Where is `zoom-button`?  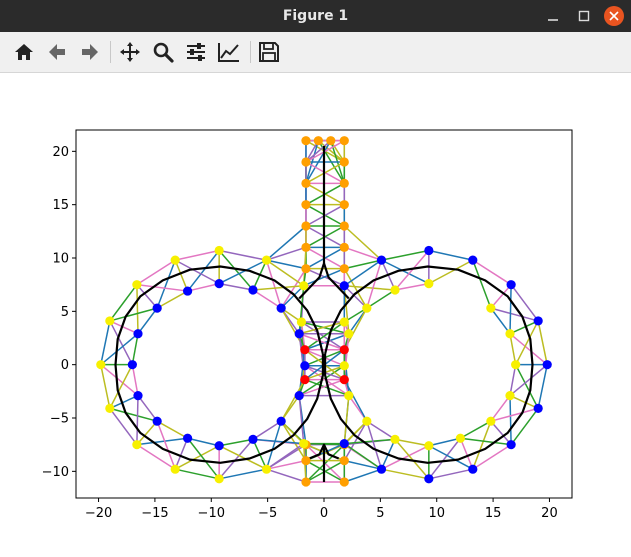
zoom-button is located at coordinates (163, 52).